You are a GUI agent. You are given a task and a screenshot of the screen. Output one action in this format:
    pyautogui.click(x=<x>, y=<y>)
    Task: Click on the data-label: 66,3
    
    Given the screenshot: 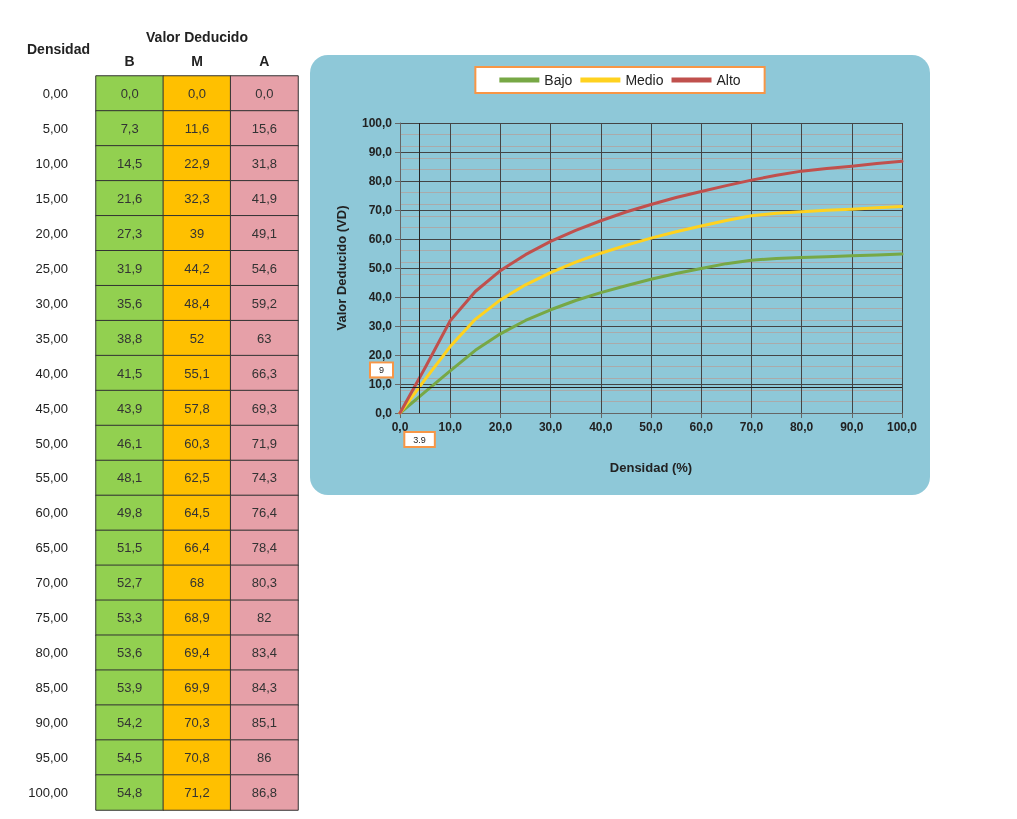 What is the action you would take?
    pyautogui.click(x=264, y=373)
    